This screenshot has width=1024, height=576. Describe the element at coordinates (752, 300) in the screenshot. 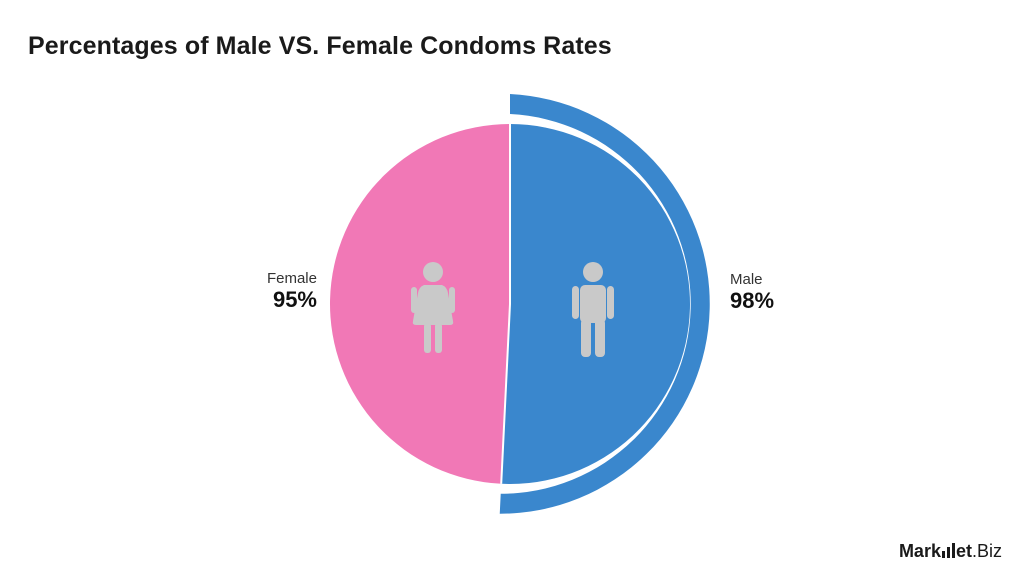

I see `male-value: 98%` at that location.